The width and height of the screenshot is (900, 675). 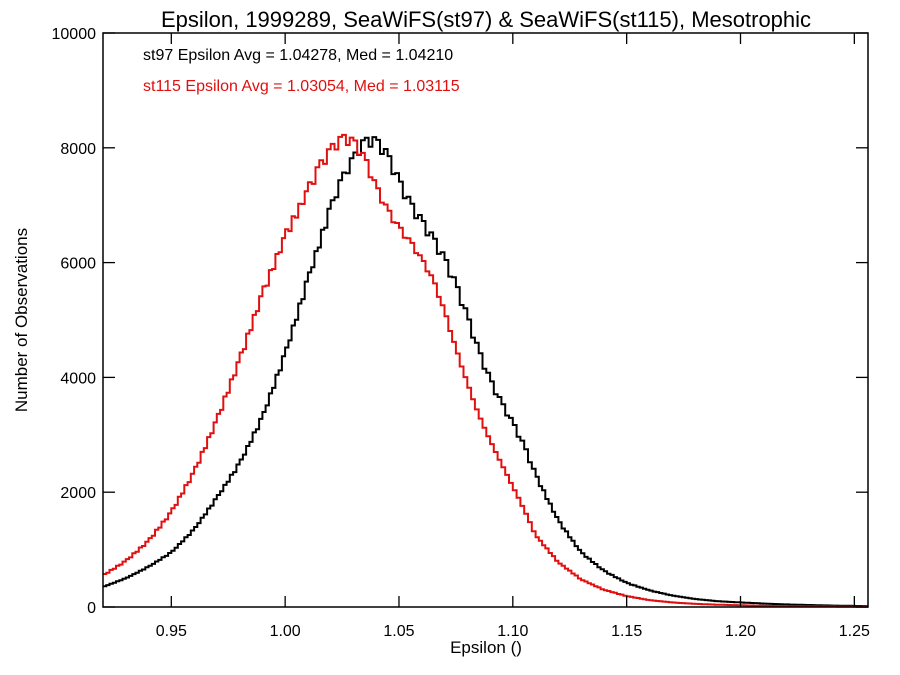 What do you see at coordinates (74, 34) in the screenshot?
I see `y-tick-label: 10000` at bounding box center [74, 34].